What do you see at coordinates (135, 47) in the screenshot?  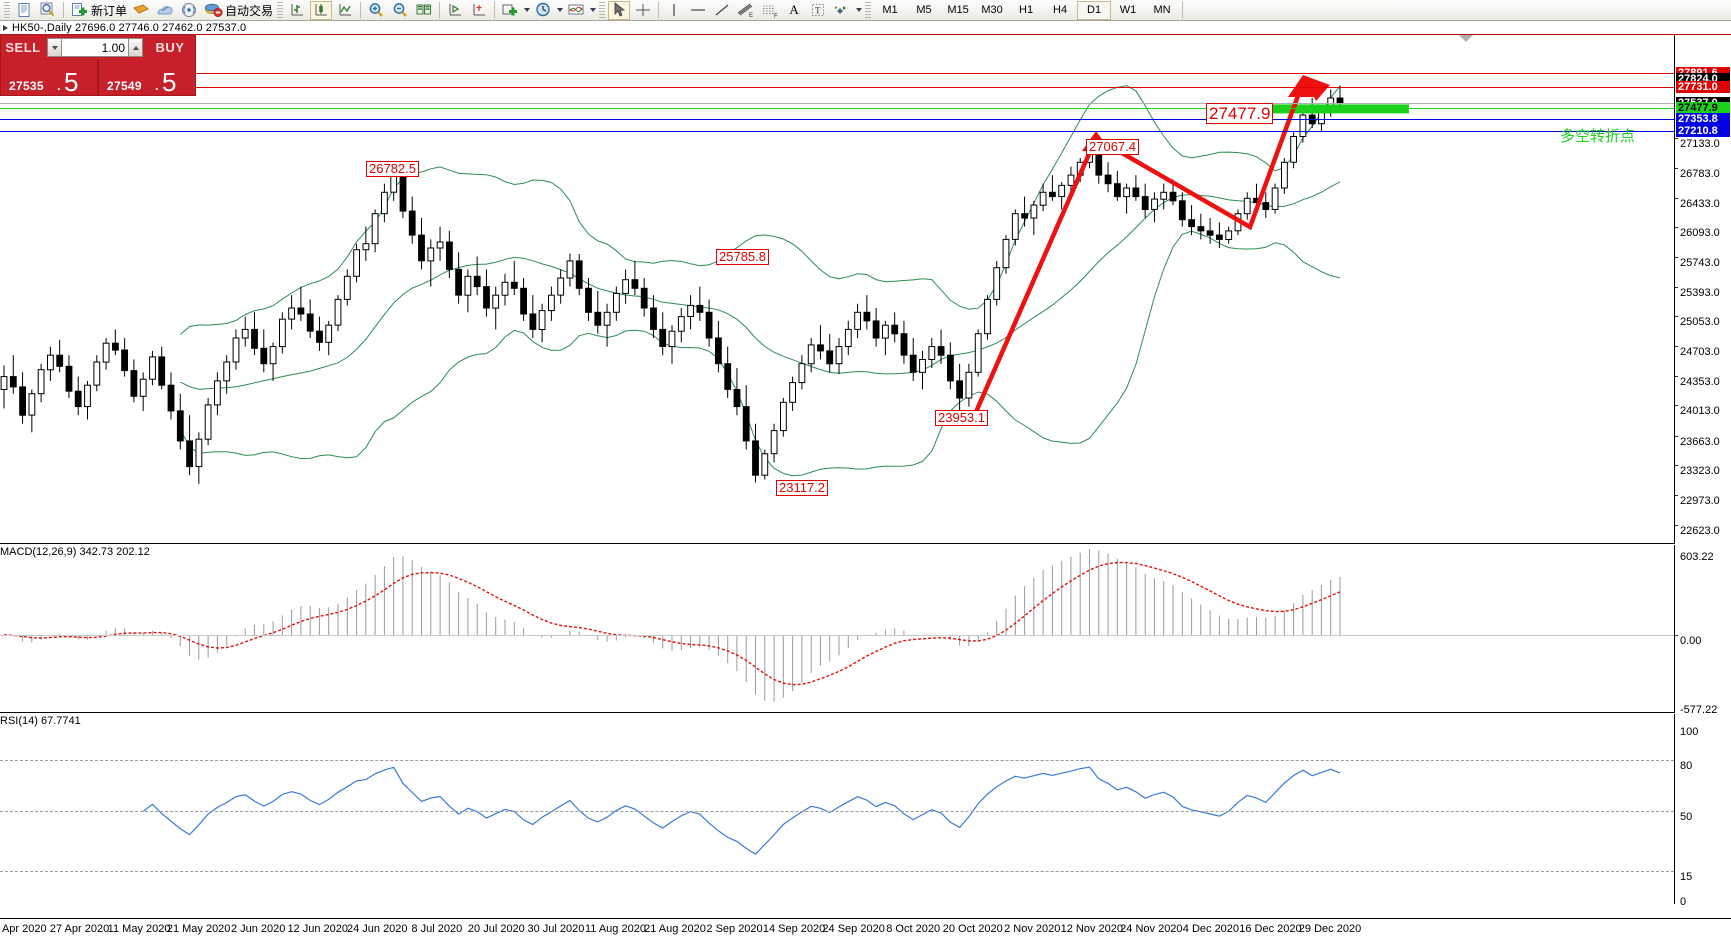 I see `volume-increase-button` at bounding box center [135, 47].